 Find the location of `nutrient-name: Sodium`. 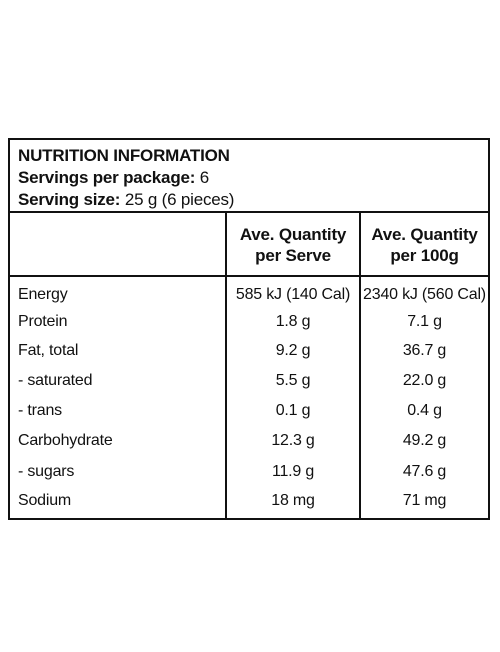

nutrient-name: Sodium is located at coordinates (45, 500).